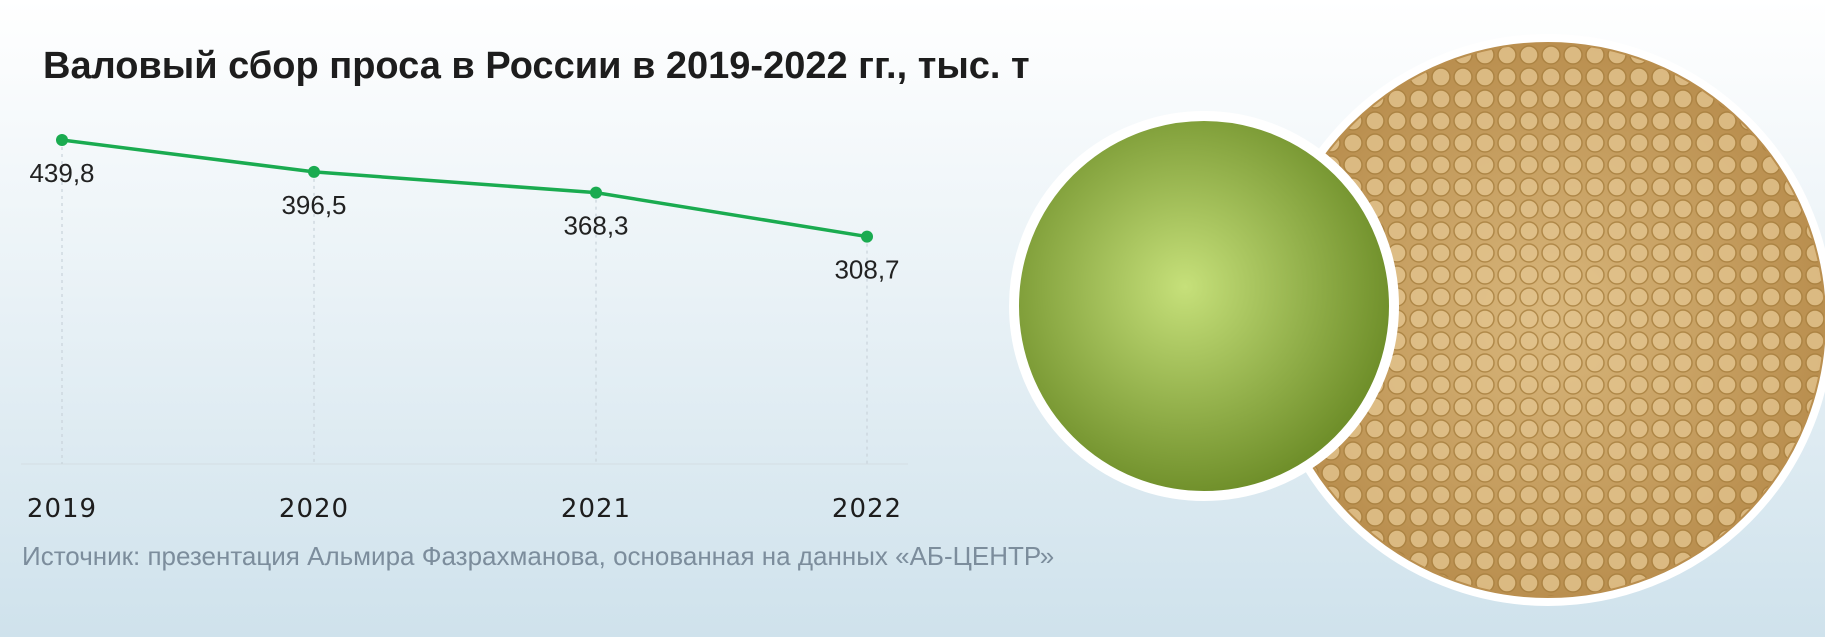 The image size is (1825, 637). Describe the element at coordinates (313, 205) in the screenshot. I see `value-label: 396,5` at that location.